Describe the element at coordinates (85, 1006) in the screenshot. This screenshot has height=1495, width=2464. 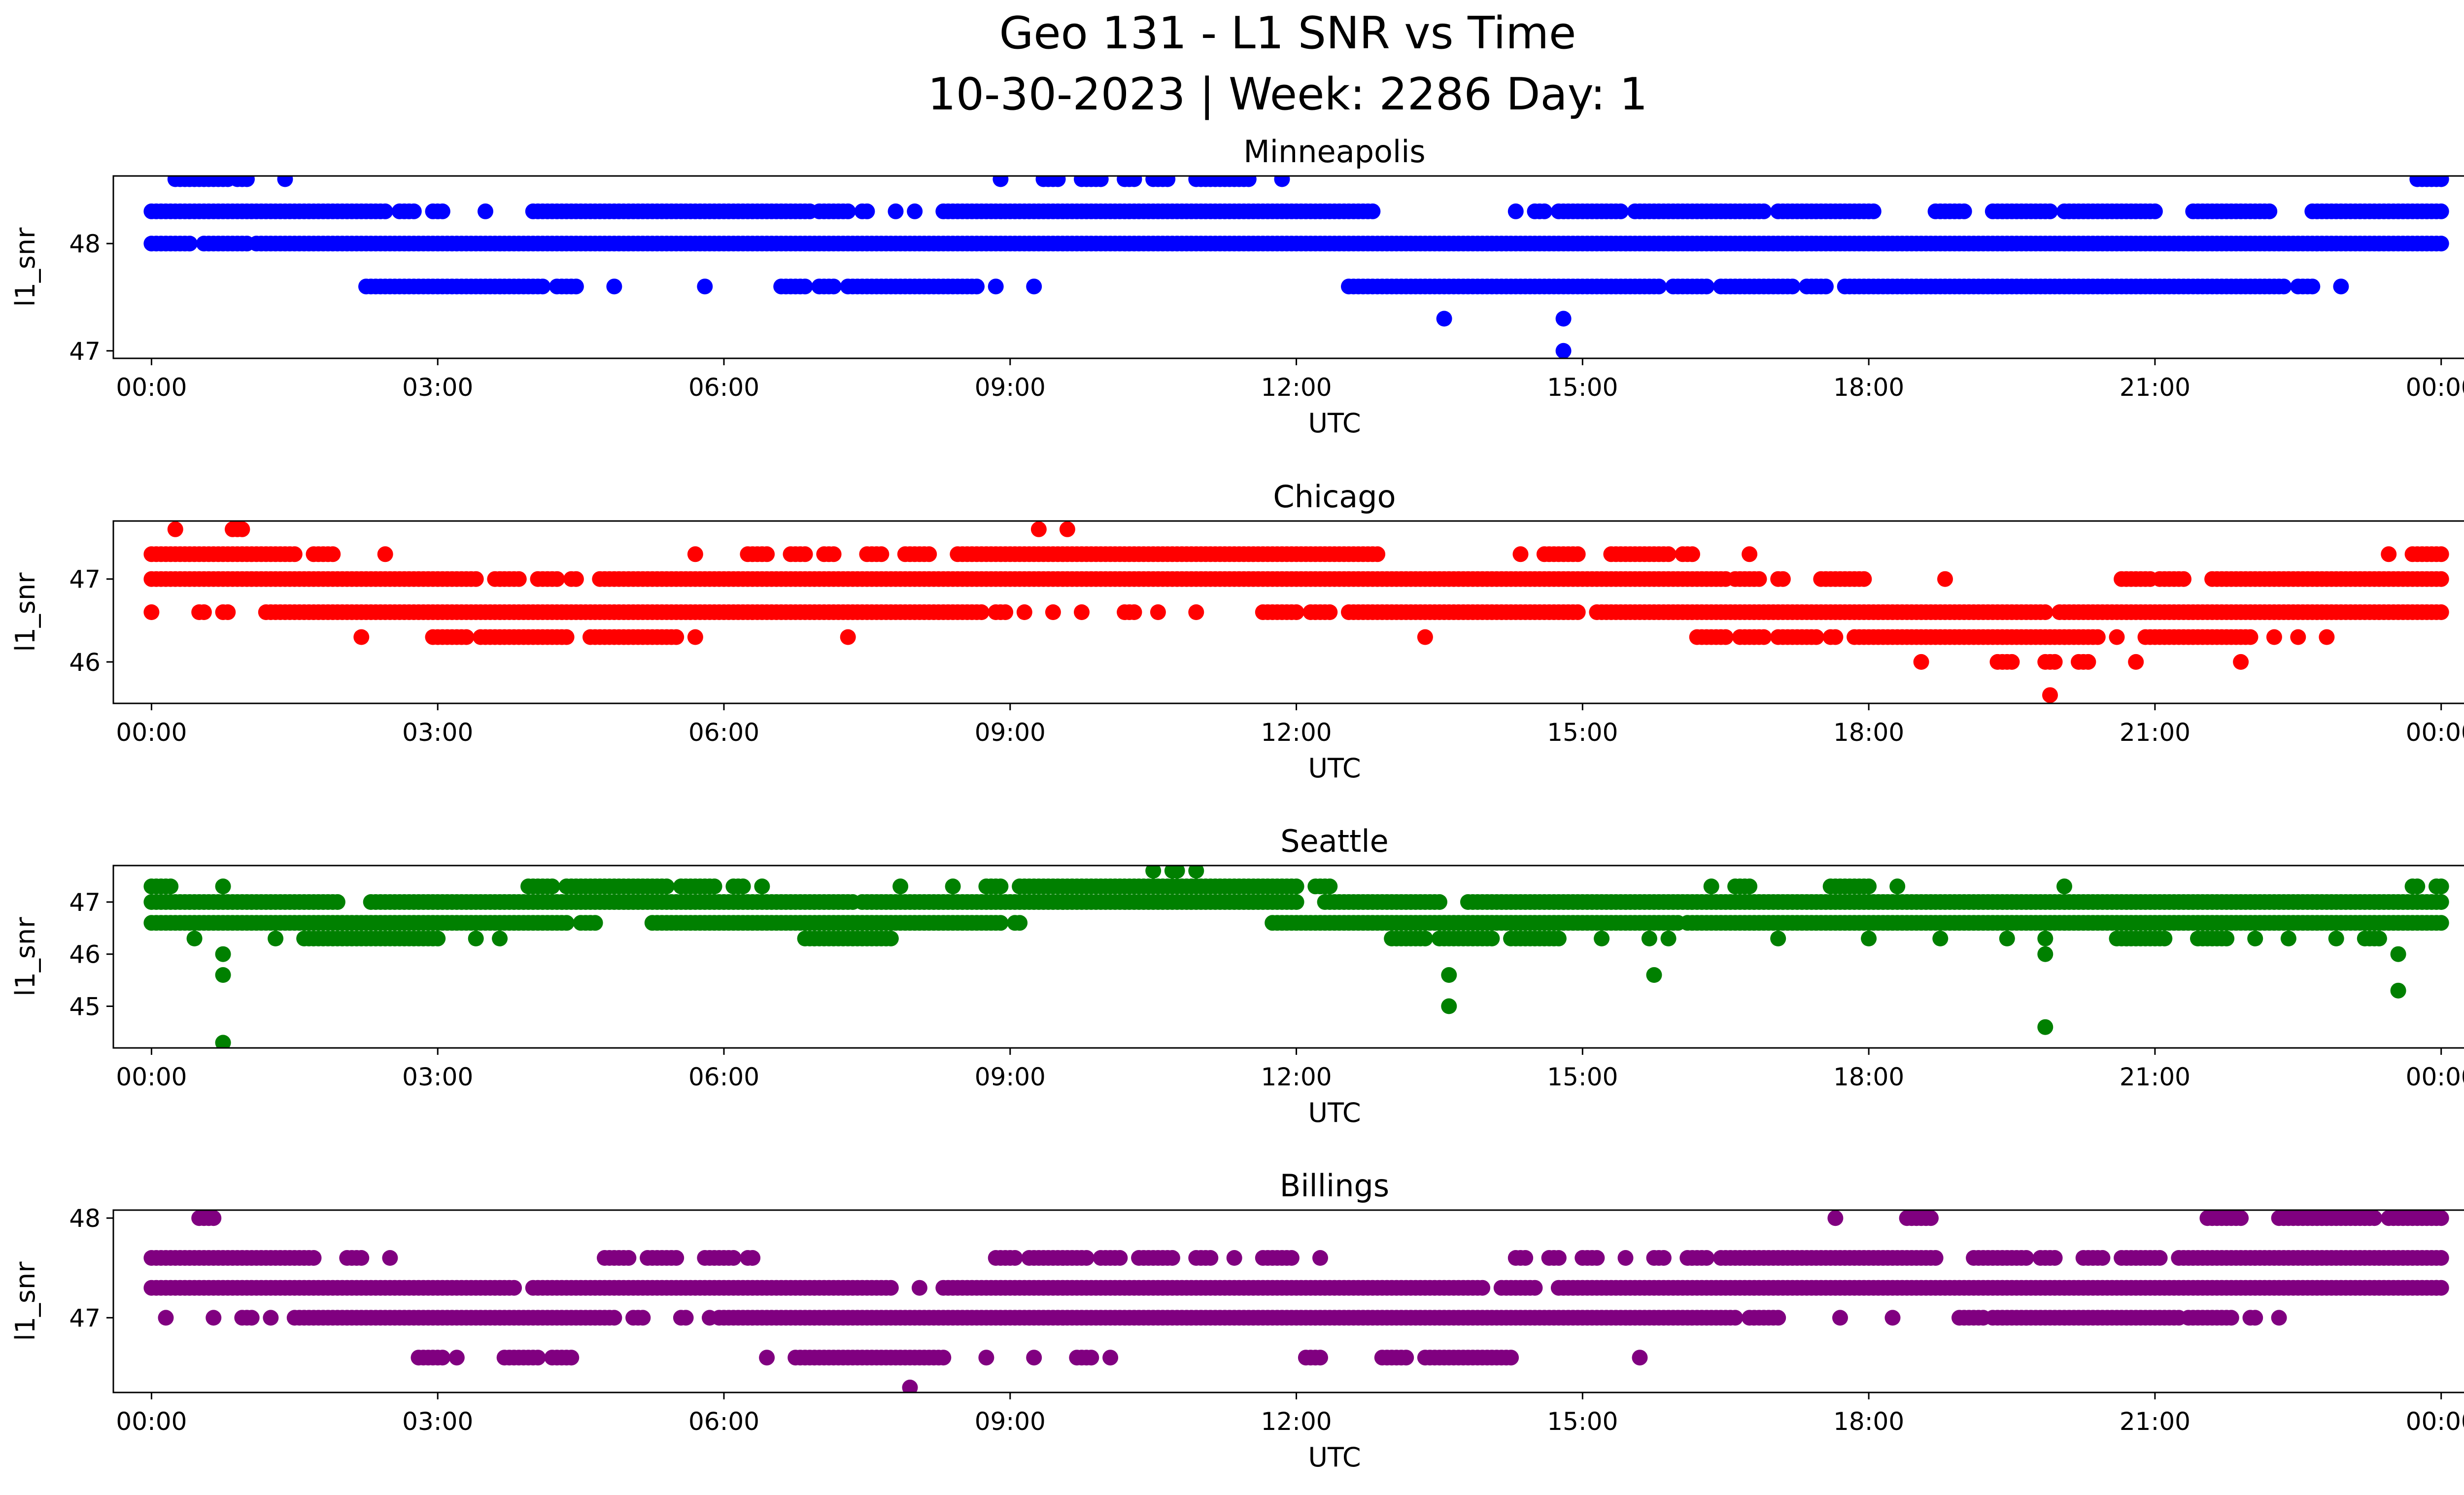
I see `y-tick-label: 45` at that location.